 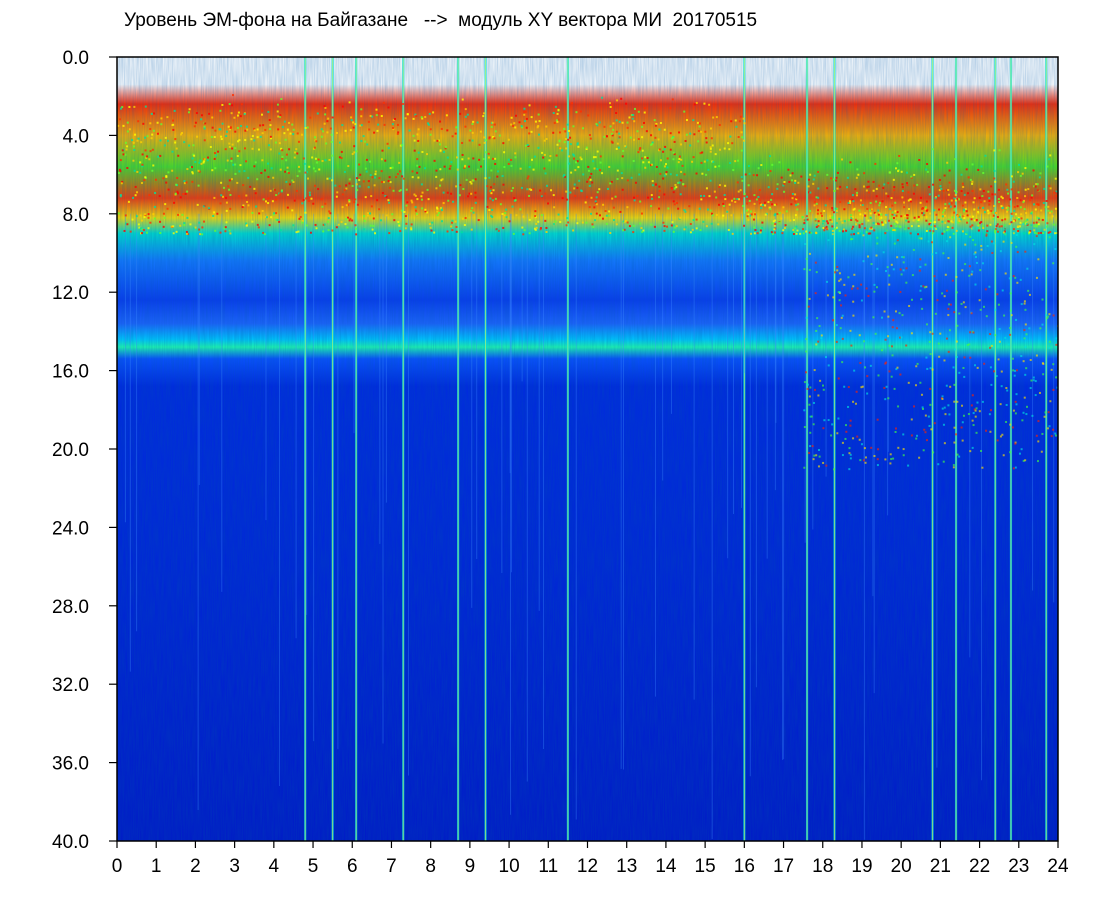 I want to click on x-tick-label: 11, so click(x=548, y=866).